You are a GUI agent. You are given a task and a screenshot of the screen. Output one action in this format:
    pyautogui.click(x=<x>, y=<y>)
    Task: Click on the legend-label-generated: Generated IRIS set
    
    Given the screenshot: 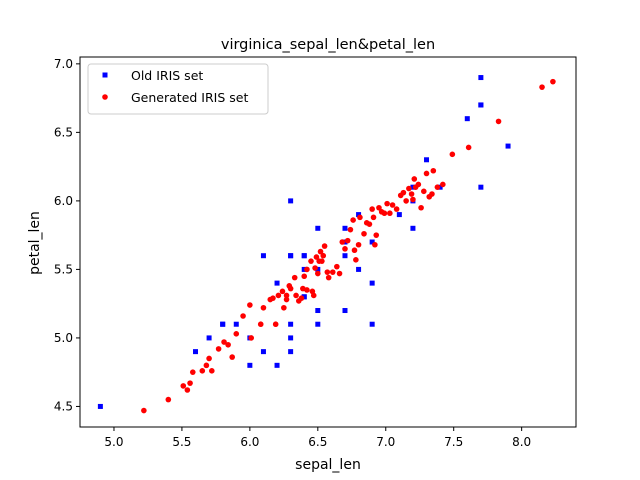 What is the action you would take?
    pyautogui.click(x=189, y=97)
    